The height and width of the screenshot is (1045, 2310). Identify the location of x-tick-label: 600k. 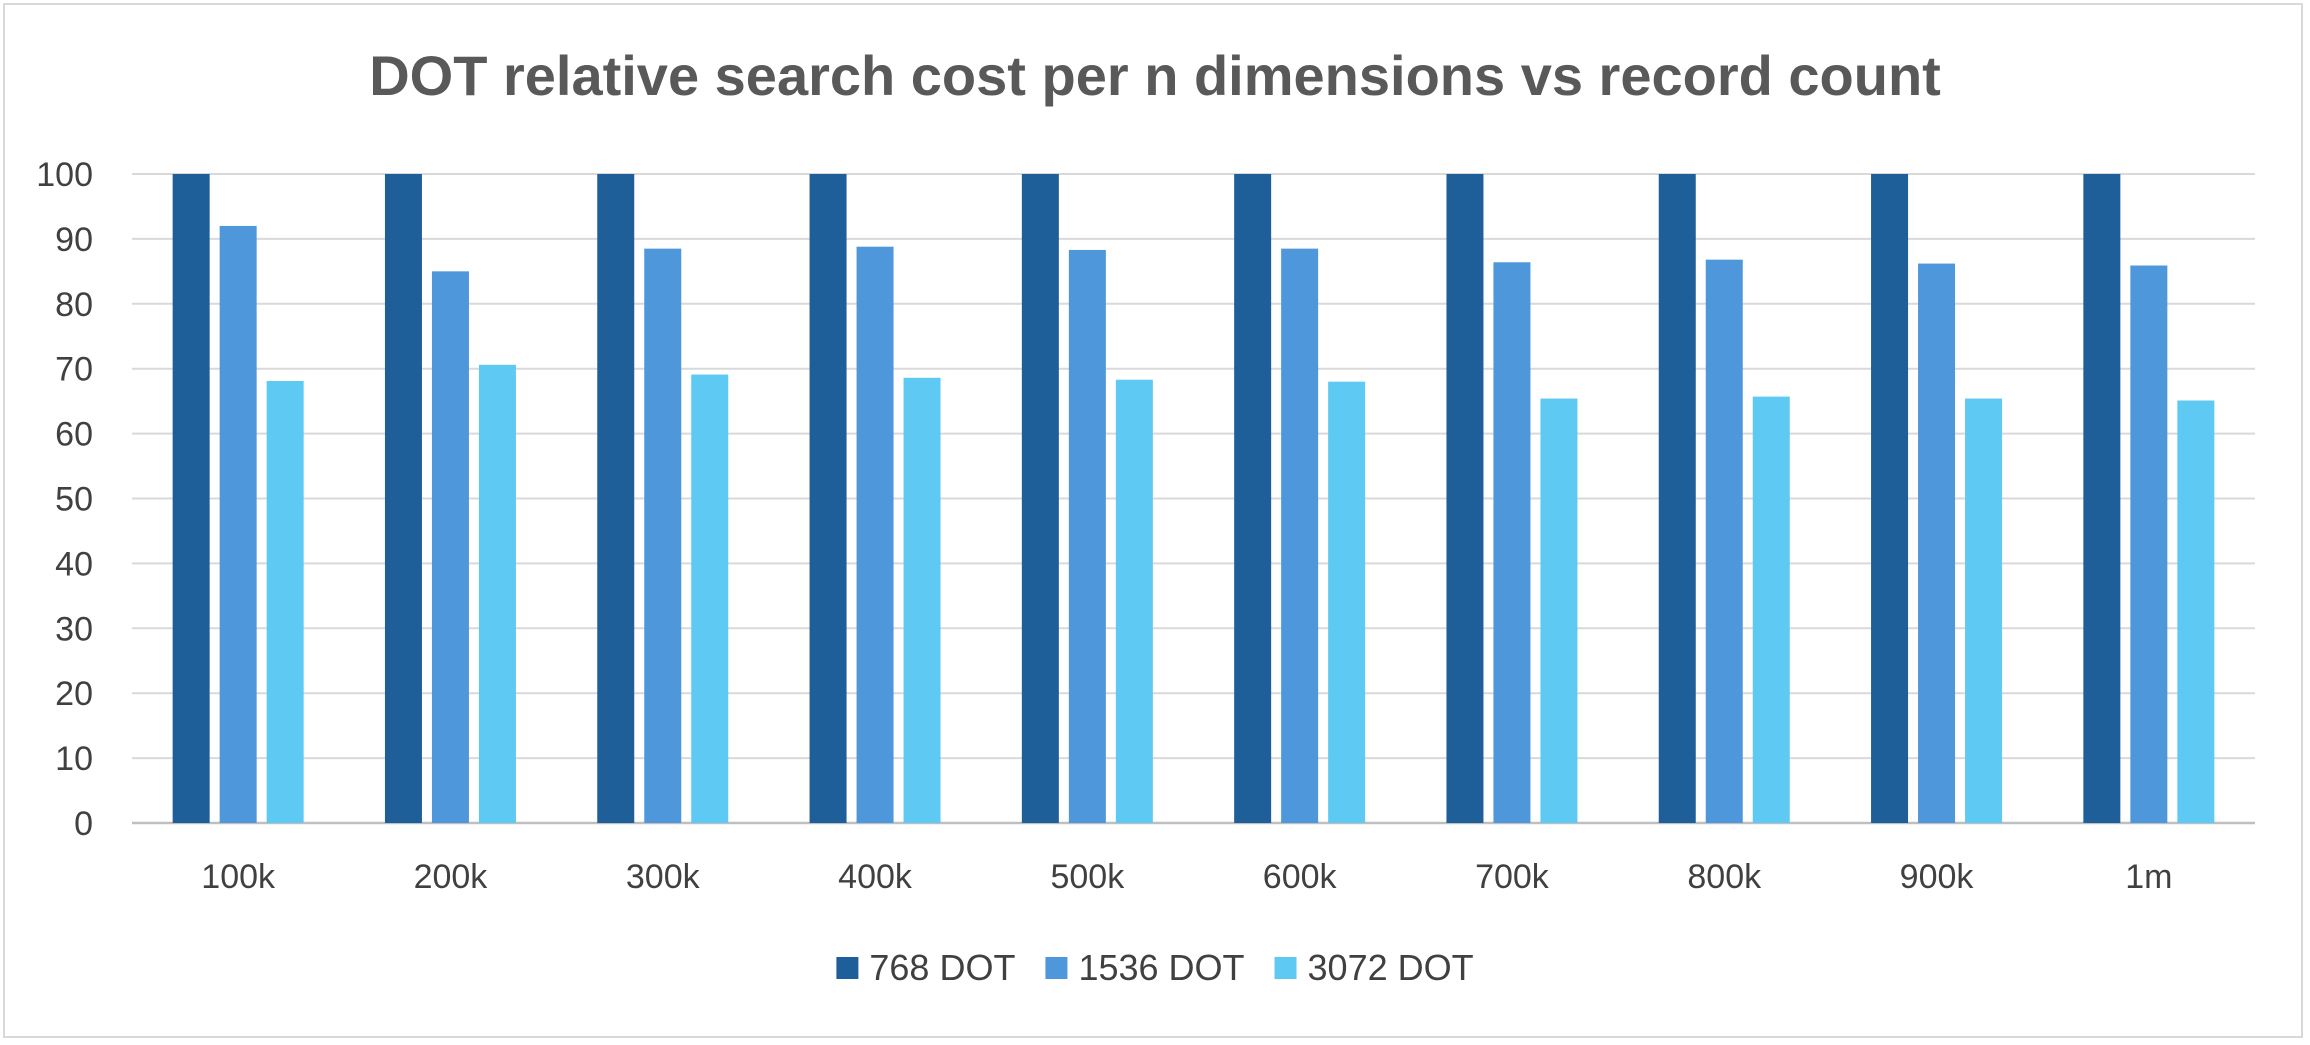
(1300, 877).